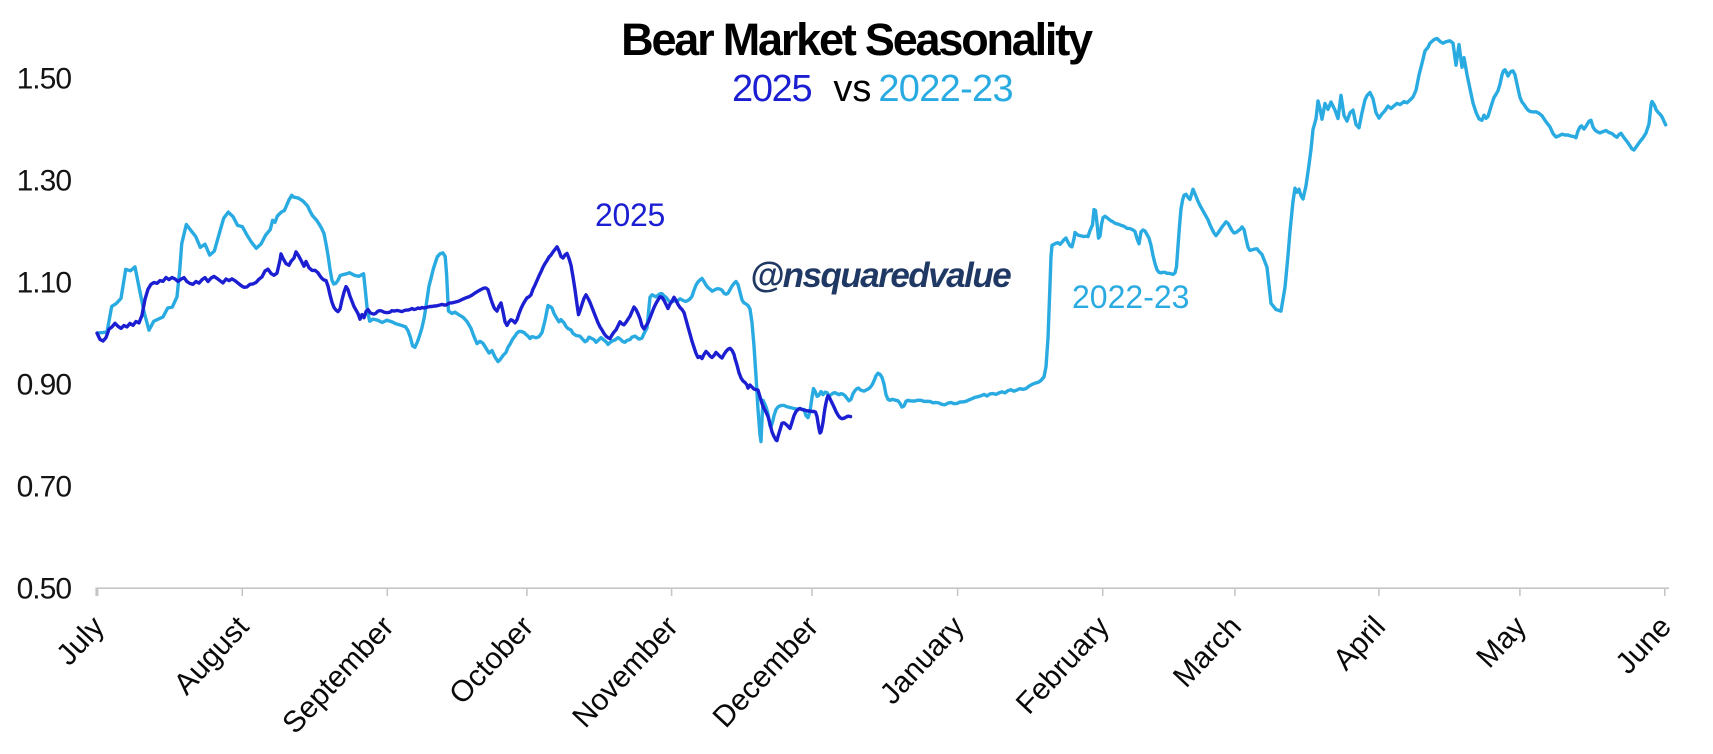 The image size is (1713, 754). What do you see at coordinates (44, 588) in the screenshot?
I see `svg-text: 0.50` at bounding box center [44, 588].